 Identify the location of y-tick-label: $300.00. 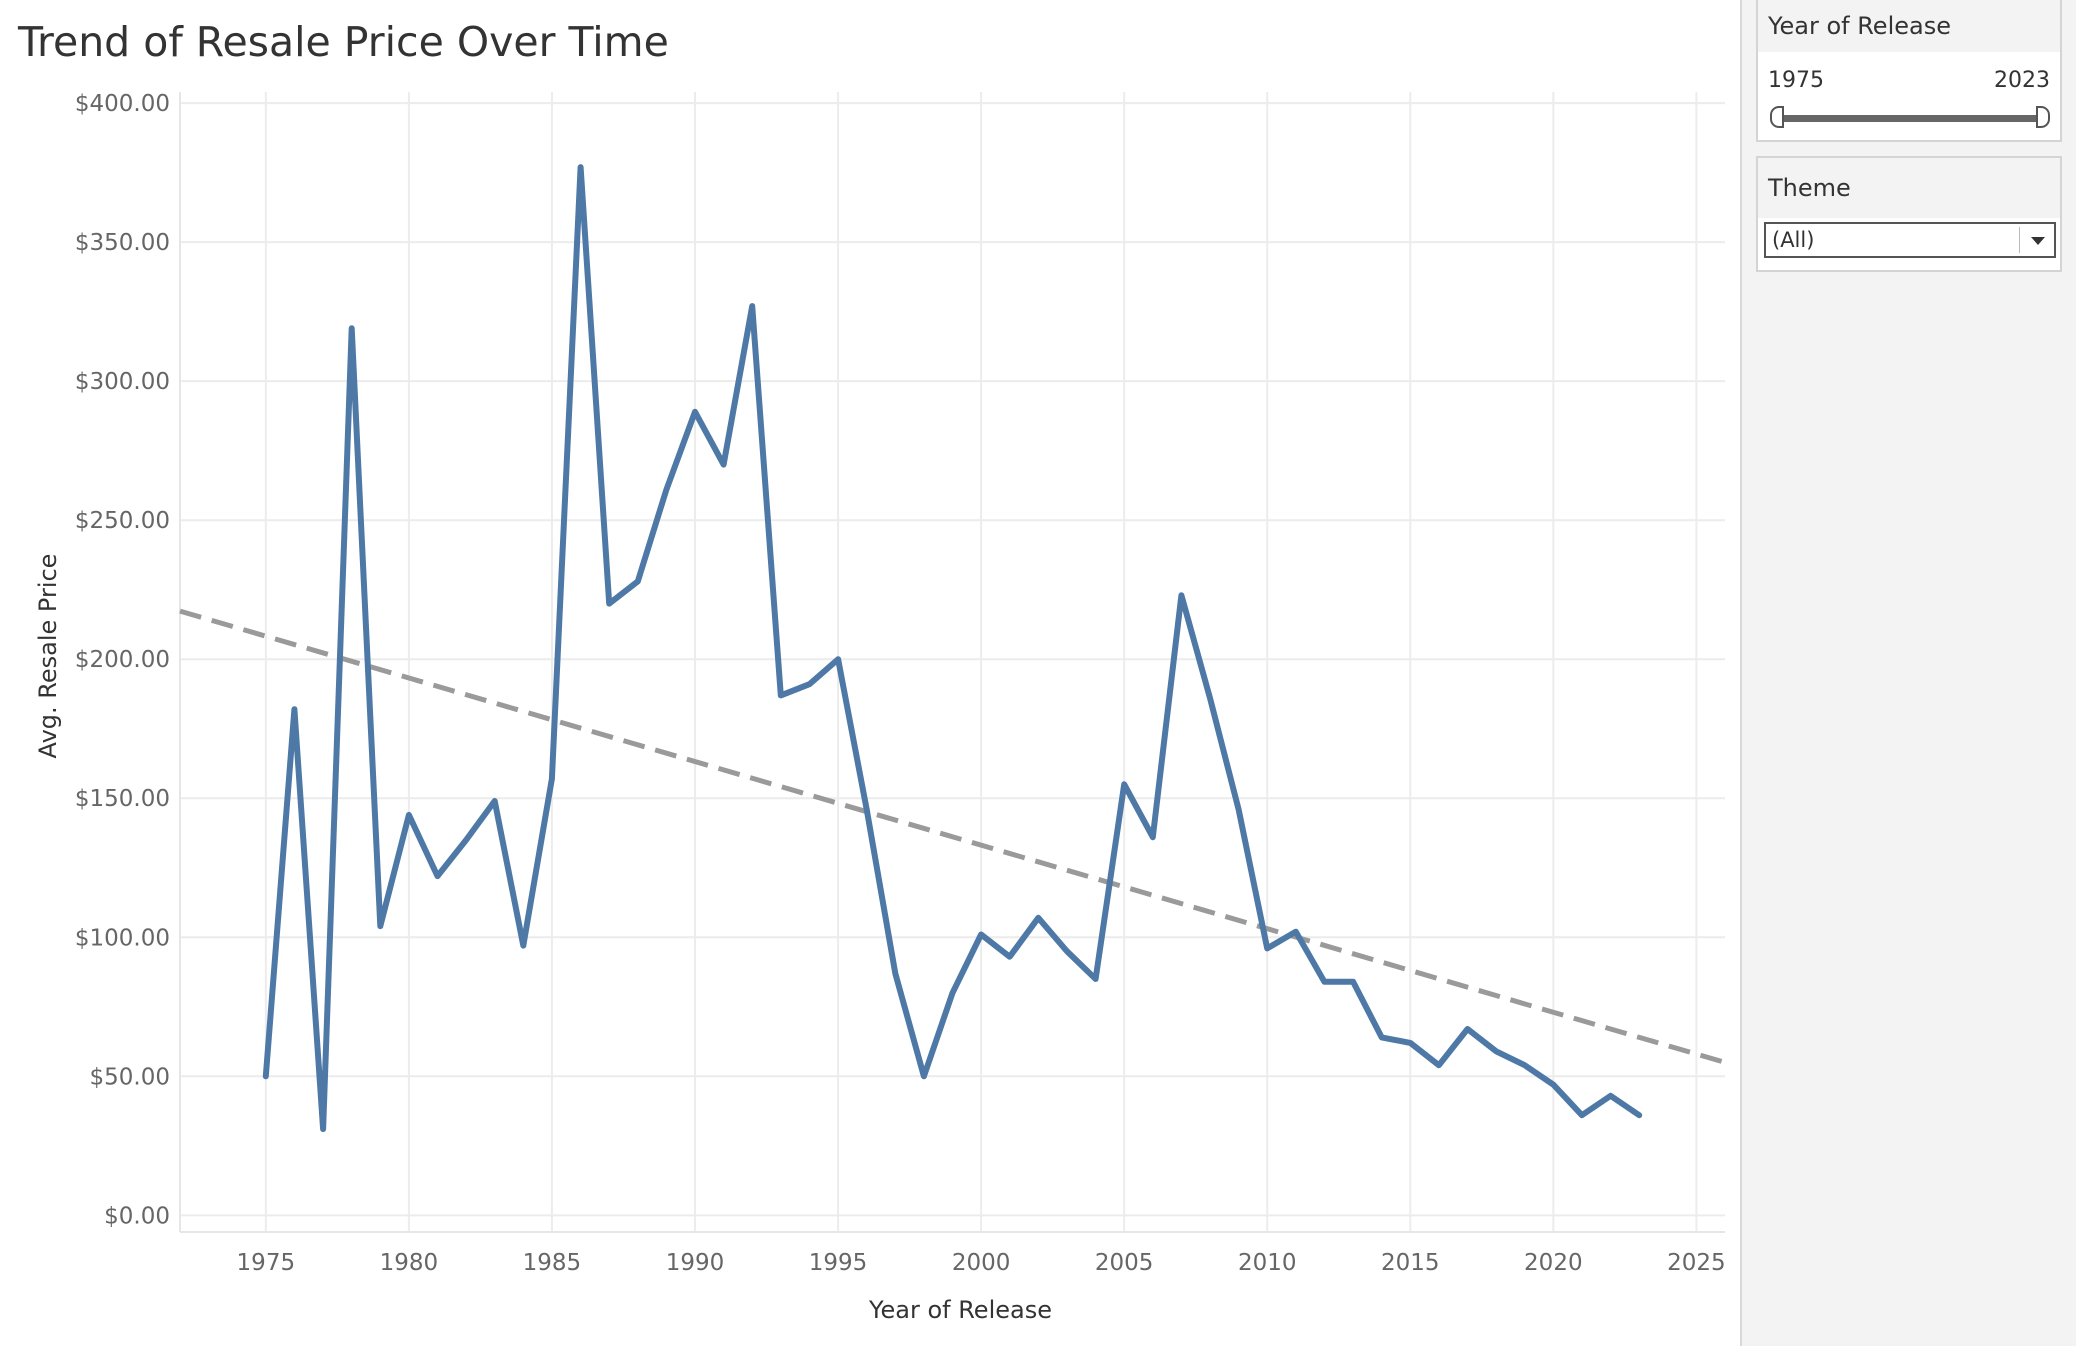
(122, 382).